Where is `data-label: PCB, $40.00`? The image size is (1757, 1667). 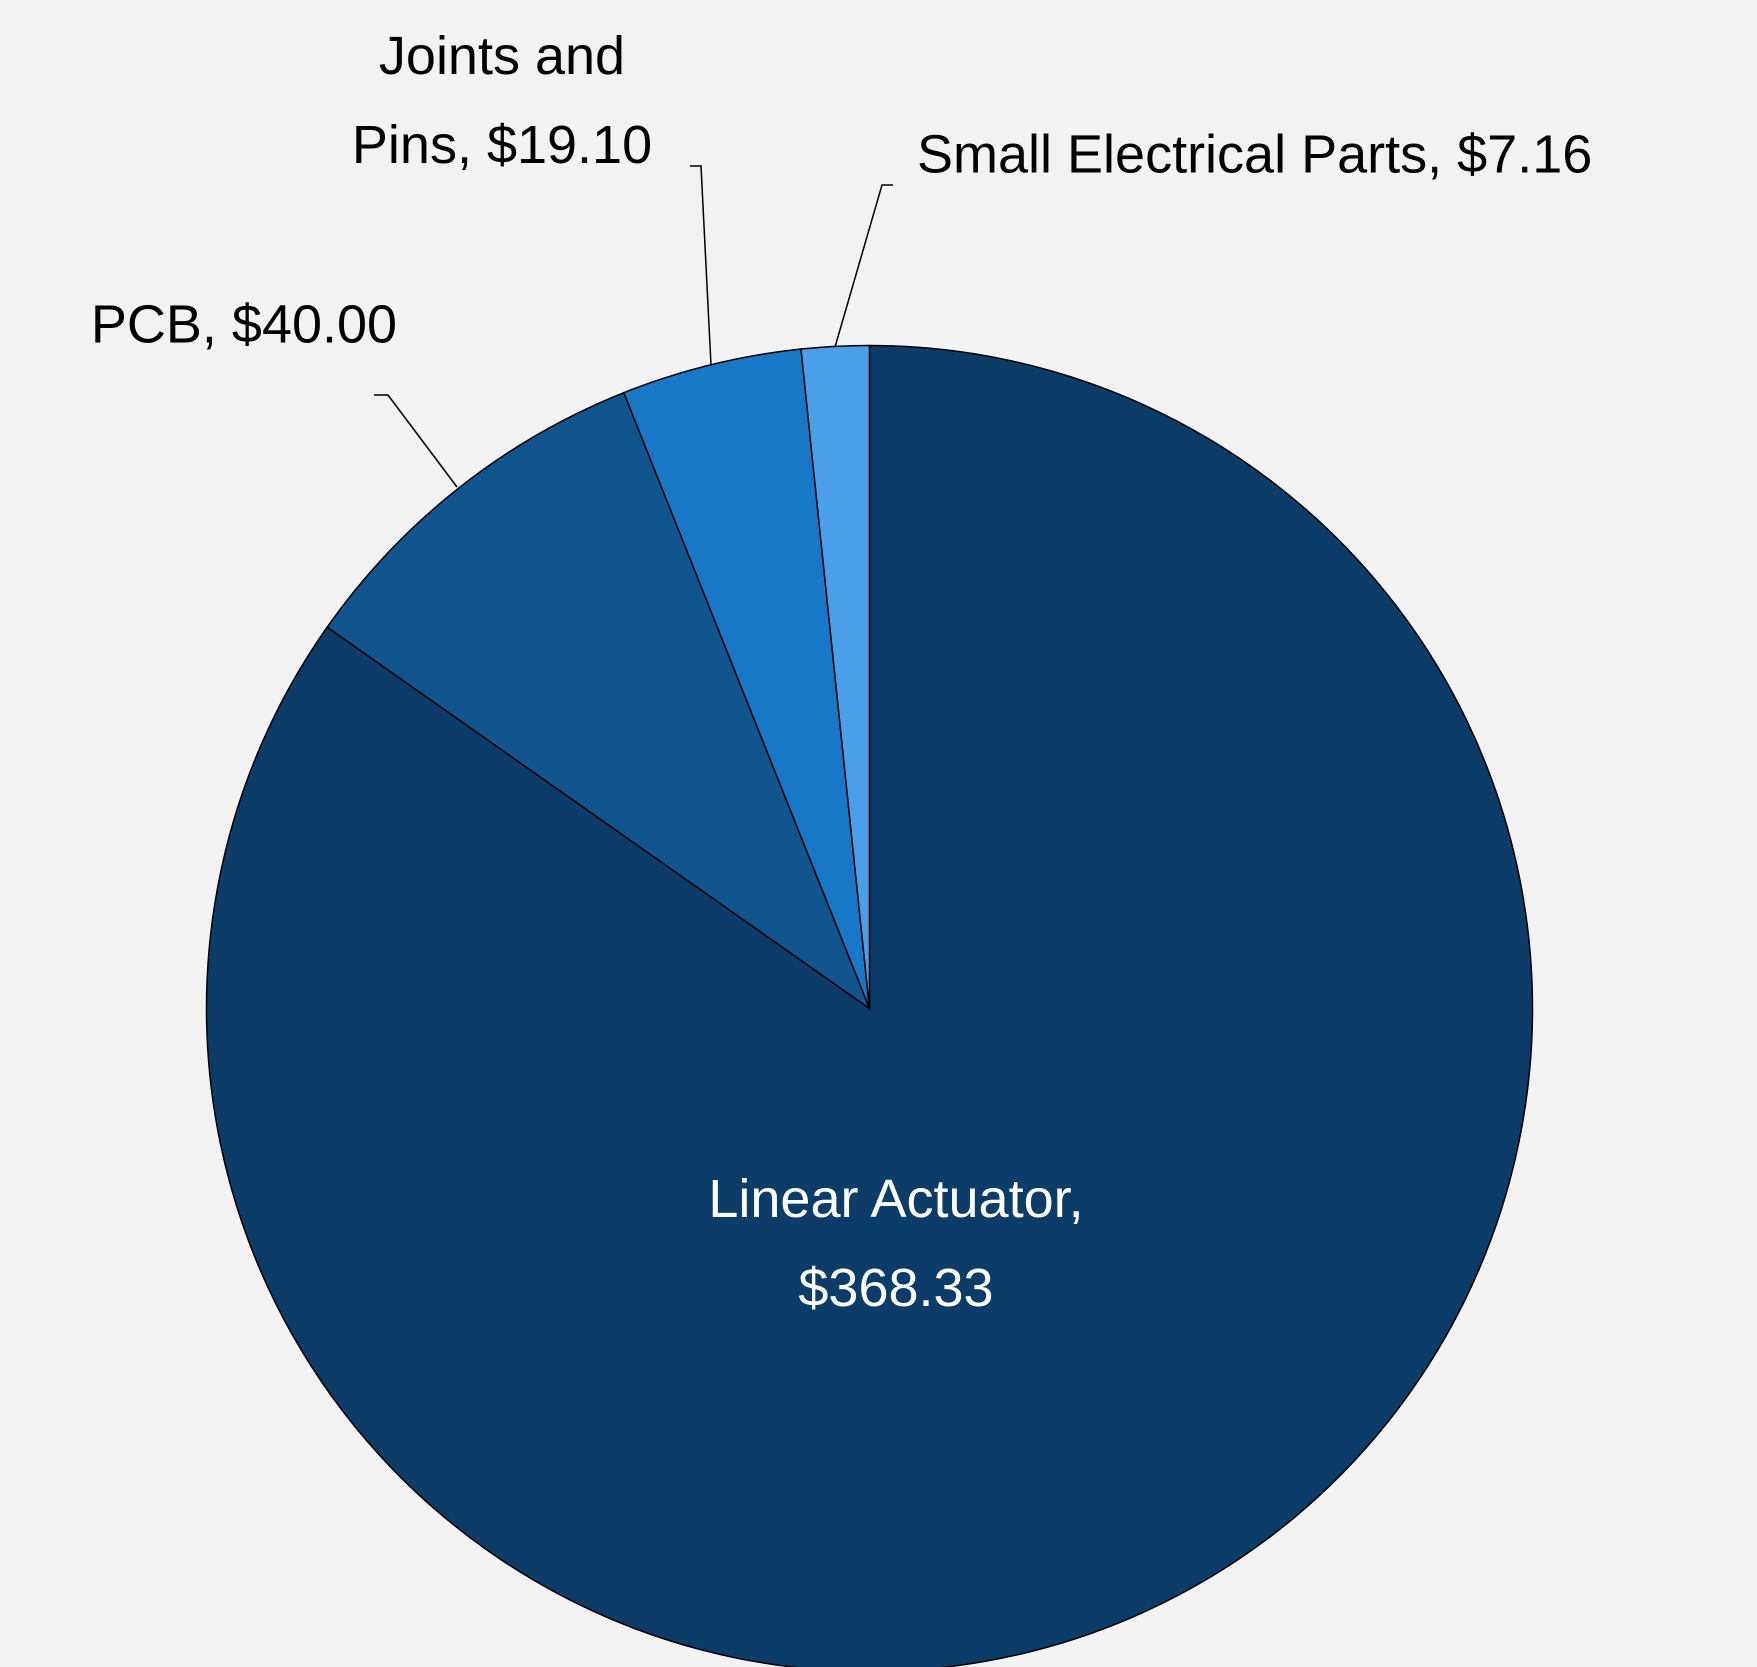 data-label: PCB, $40.00 is located at coordinates (244, 324).